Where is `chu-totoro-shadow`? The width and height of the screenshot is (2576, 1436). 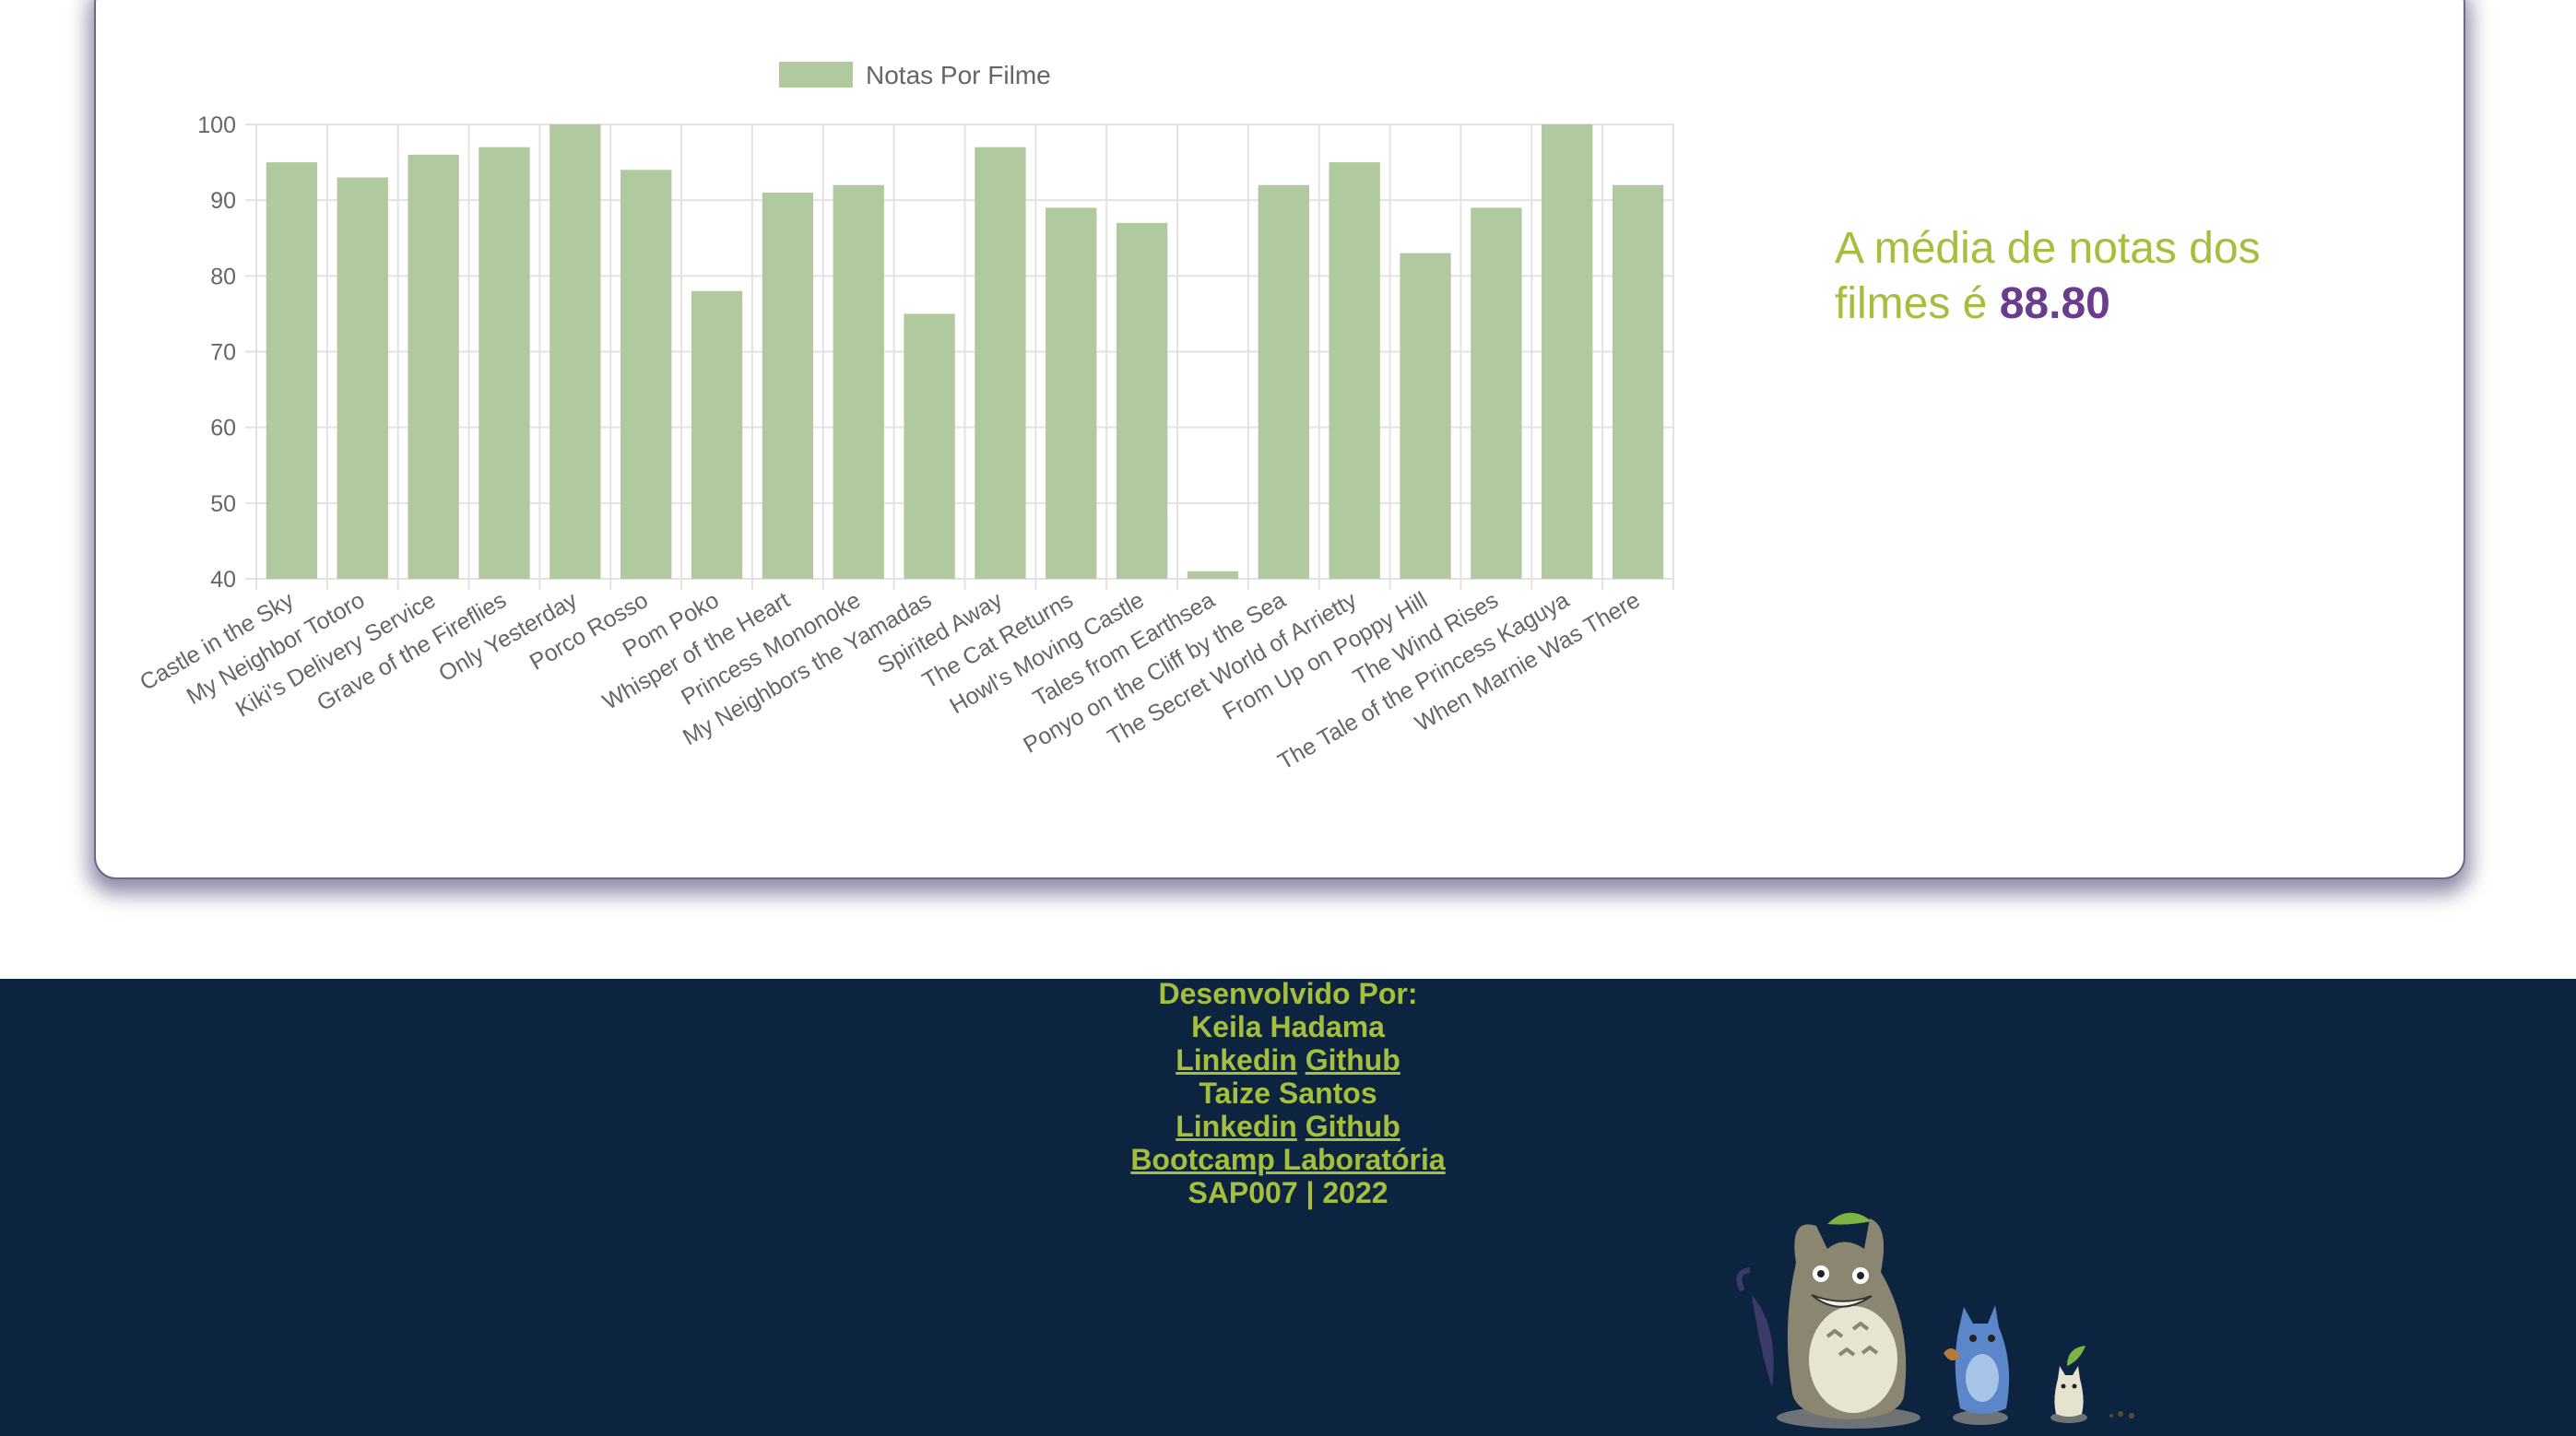
chu-totoro-shadow is located at coordinates (1980, 1417).